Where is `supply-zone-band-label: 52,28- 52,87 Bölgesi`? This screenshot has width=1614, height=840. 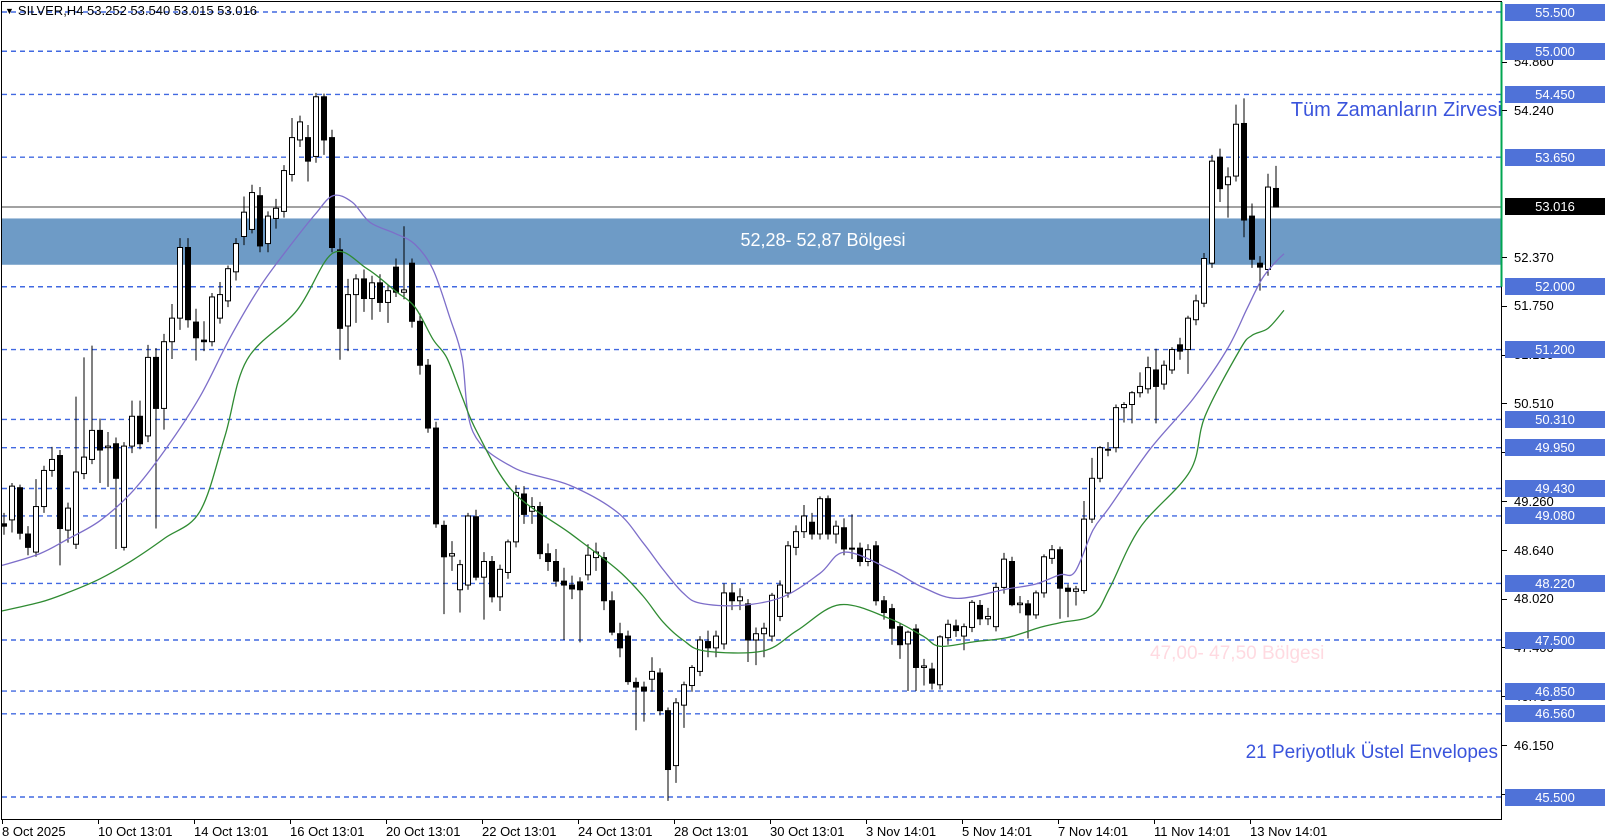 supply-zone-band-label: 52,28- 52,87 Bölgesi is located at coordinates (823, 240).